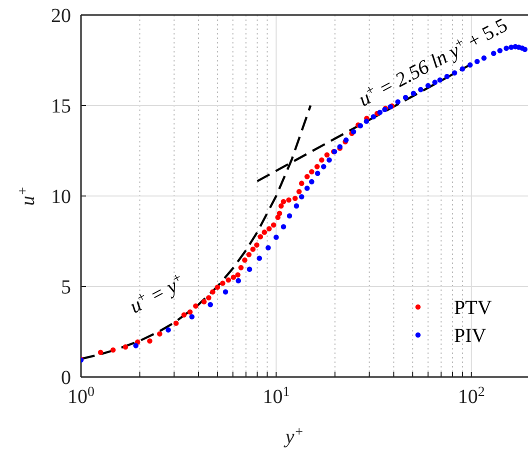 This screenshot has width=528, height=457. Describe the element at coordinates (61, 107) in the screenshot. I see `y-tick-label: 15` at that location.